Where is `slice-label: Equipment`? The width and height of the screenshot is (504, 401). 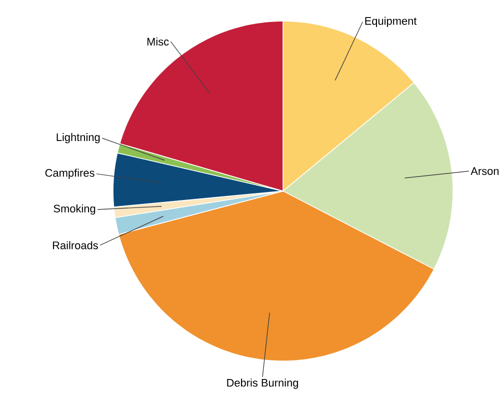 slice-label: Equipment is located at coordinates (391, 21).